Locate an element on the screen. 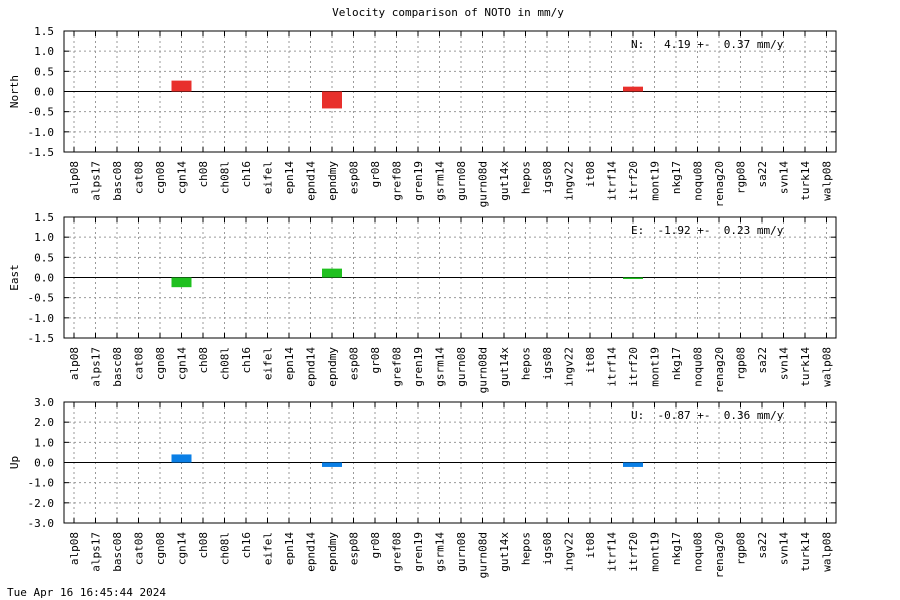 Image resolution: width=900 pixels, height=600 pixels. y-tick-label: 2.0 is located at coordinates (44, 422).